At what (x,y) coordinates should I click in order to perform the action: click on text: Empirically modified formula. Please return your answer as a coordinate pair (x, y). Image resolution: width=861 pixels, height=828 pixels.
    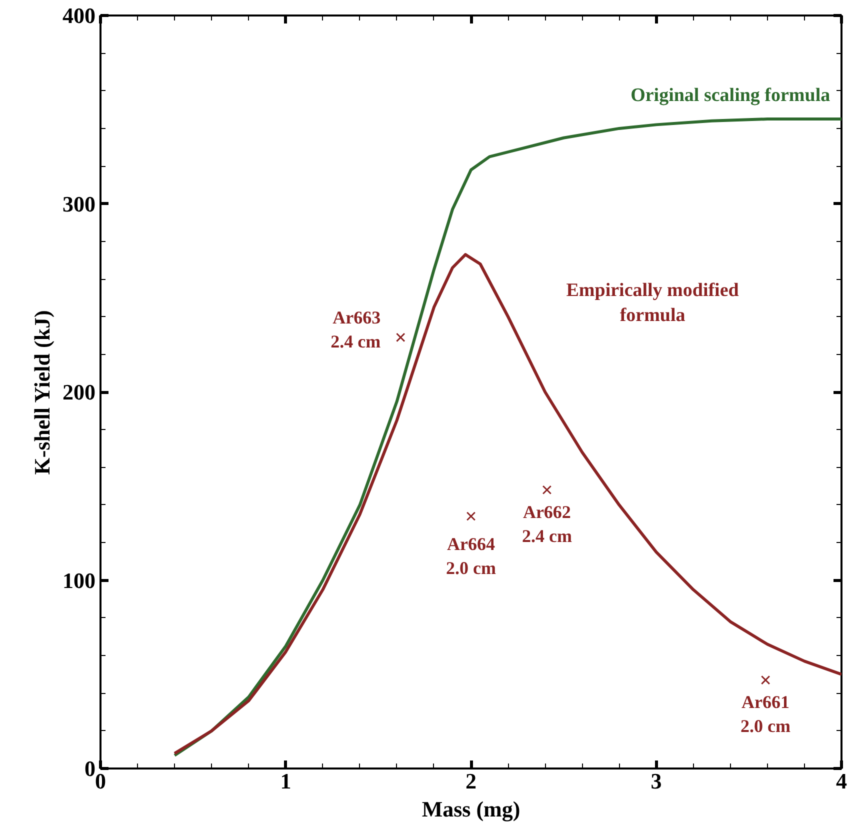
    Looking at the image, I should click on (653, 303).